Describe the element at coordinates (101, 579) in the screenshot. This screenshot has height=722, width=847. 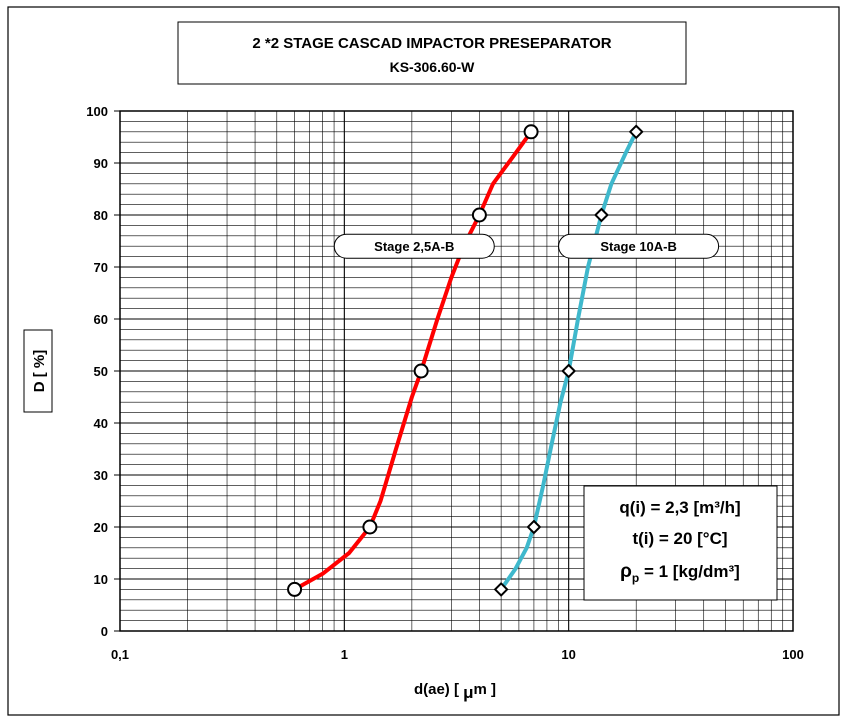
I see `y-tick-label: 10` at that location.